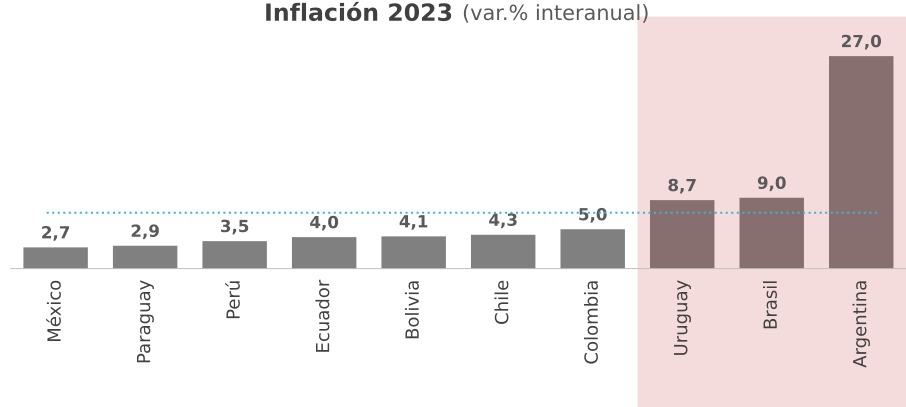 This screenshot has width=906, height=407. Describe the element at coordinates (56, 233) in the screenshot. I see `data-label: 2,7` at that location.